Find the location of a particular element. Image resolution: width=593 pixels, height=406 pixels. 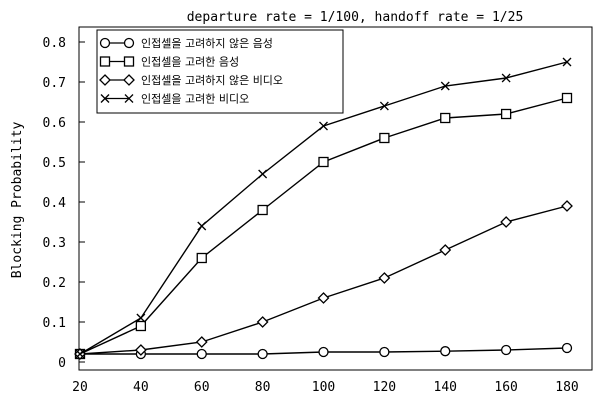

y-axis-ticks: 0 0.1 0.2 0.3 0.4 0.5 0.6 0.7 0.8 is located at coordinates (64, 203).